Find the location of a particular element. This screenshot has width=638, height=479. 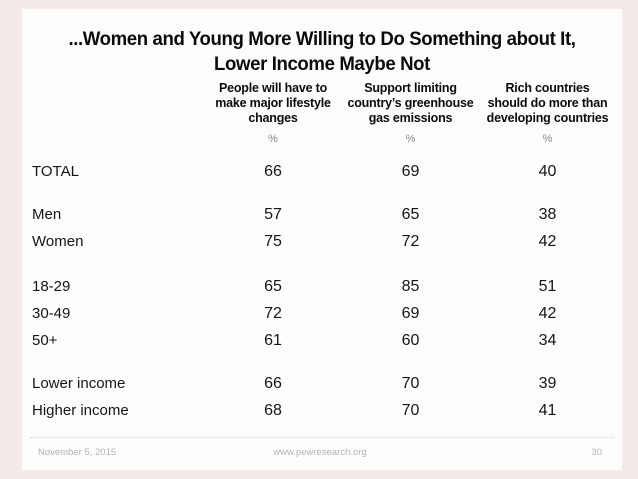

row-label: TOTAL is located at coordinates (55, 172).